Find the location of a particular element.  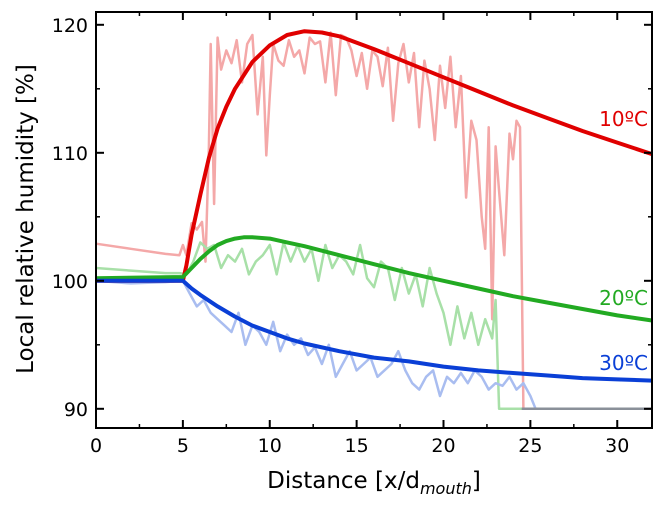

y-tick-label: 110 is located at coordinates (70, 154).